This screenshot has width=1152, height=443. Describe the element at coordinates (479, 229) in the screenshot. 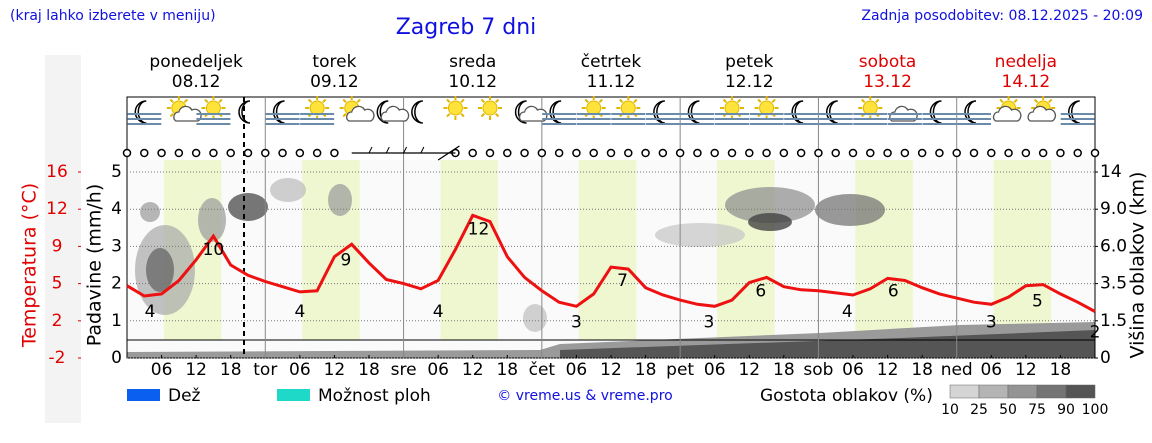

I see `temp-value-label: 12` at that location.